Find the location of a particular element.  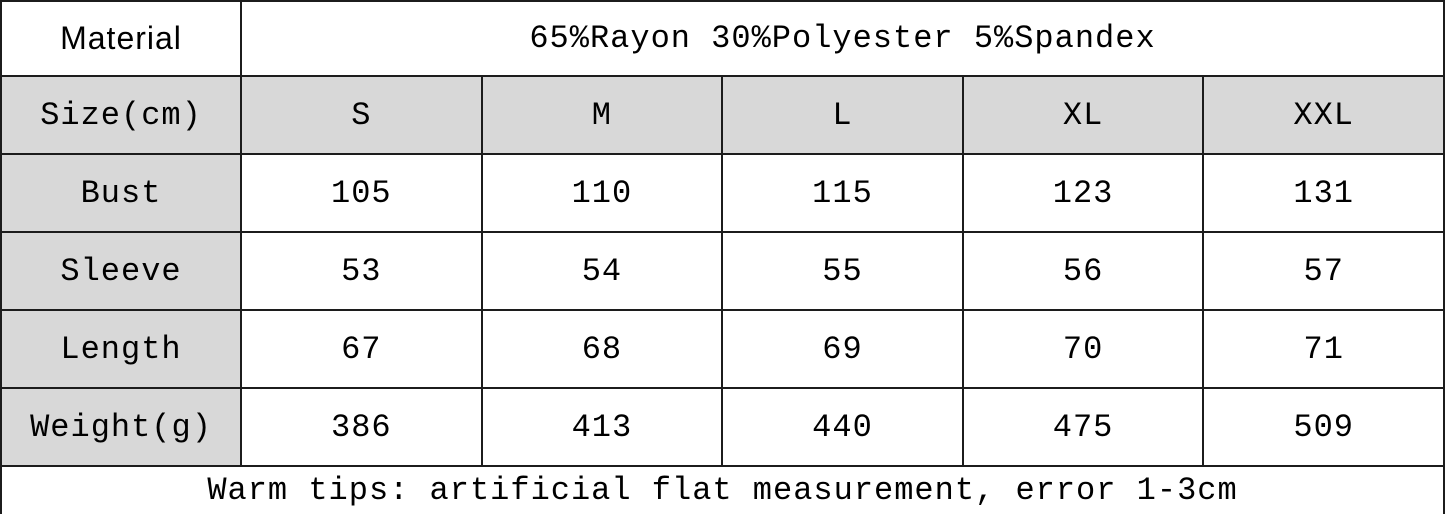

size-column-m: M is located at coordinates (602, 115).